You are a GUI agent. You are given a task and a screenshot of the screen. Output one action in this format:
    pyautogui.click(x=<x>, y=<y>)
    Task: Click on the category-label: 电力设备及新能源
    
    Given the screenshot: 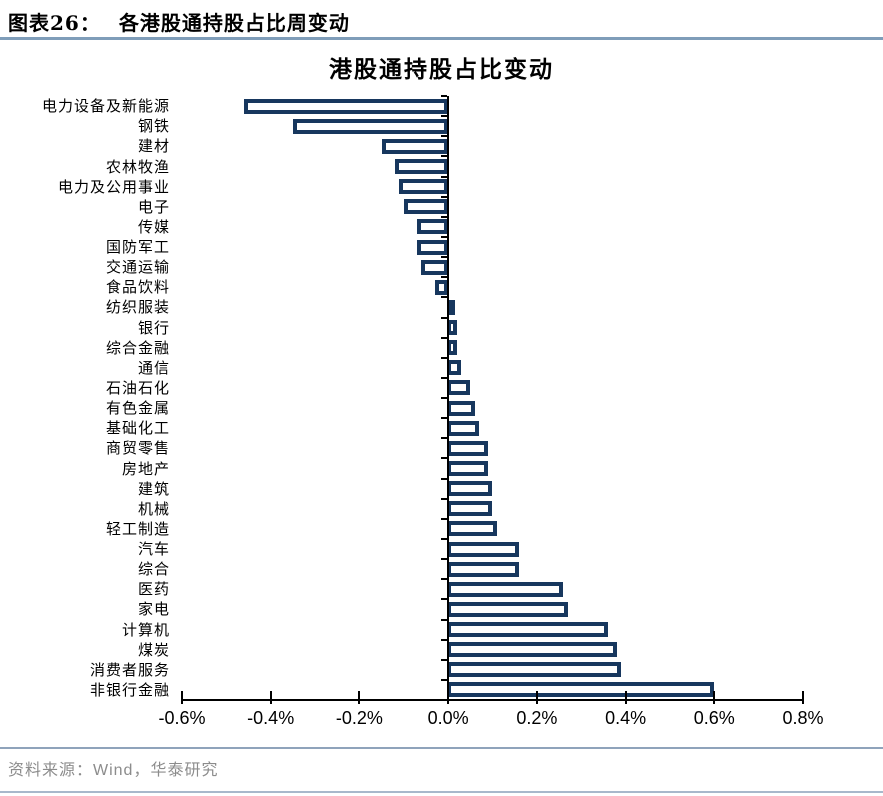 What is the action you would take?
    pyautogui.click(x=105, y=106)
    